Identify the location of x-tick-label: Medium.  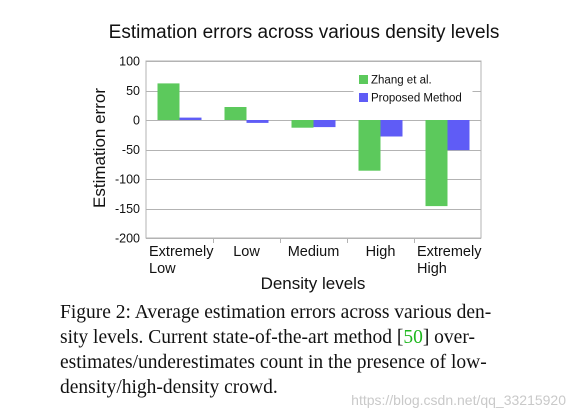
(314, 252).